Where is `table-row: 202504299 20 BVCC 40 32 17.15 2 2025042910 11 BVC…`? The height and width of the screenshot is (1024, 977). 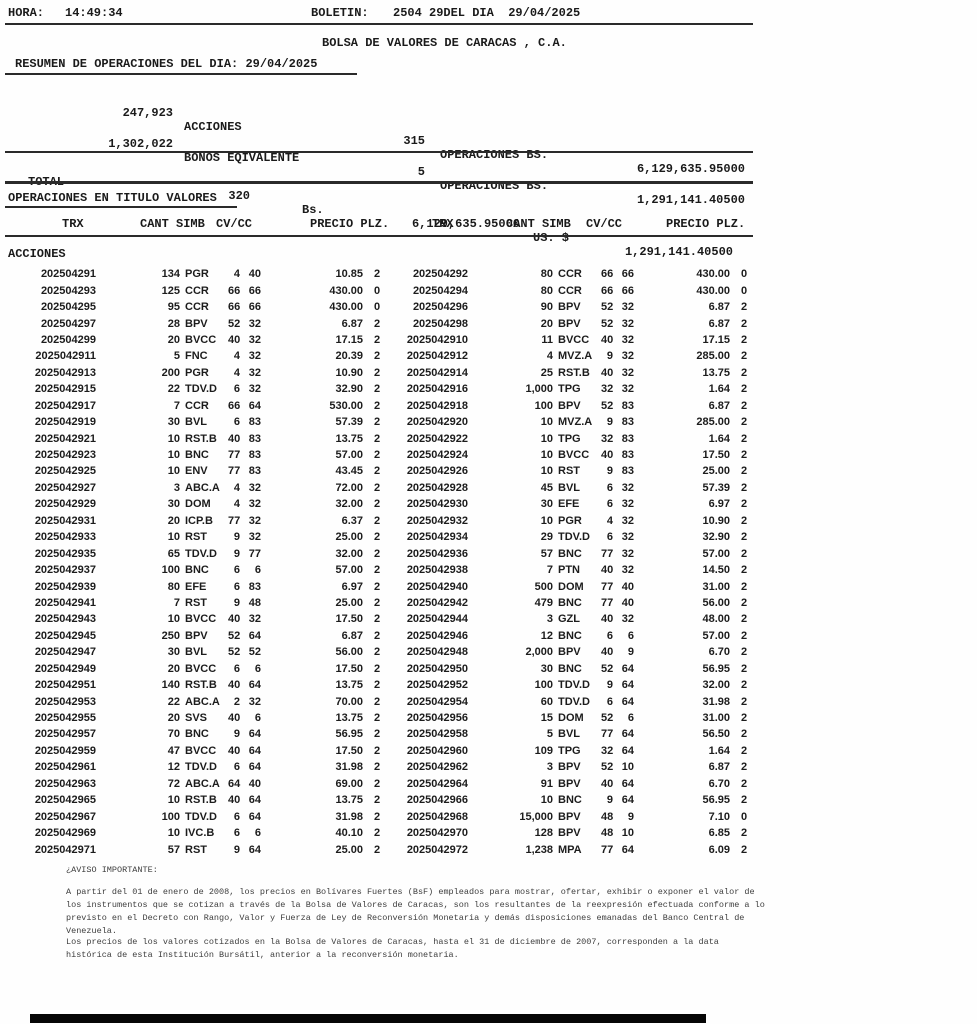
table-row: 202504299 20 BVCC 40 32 17.15 2 2025042910 11 BVC… is located at coordinates (379, 340).